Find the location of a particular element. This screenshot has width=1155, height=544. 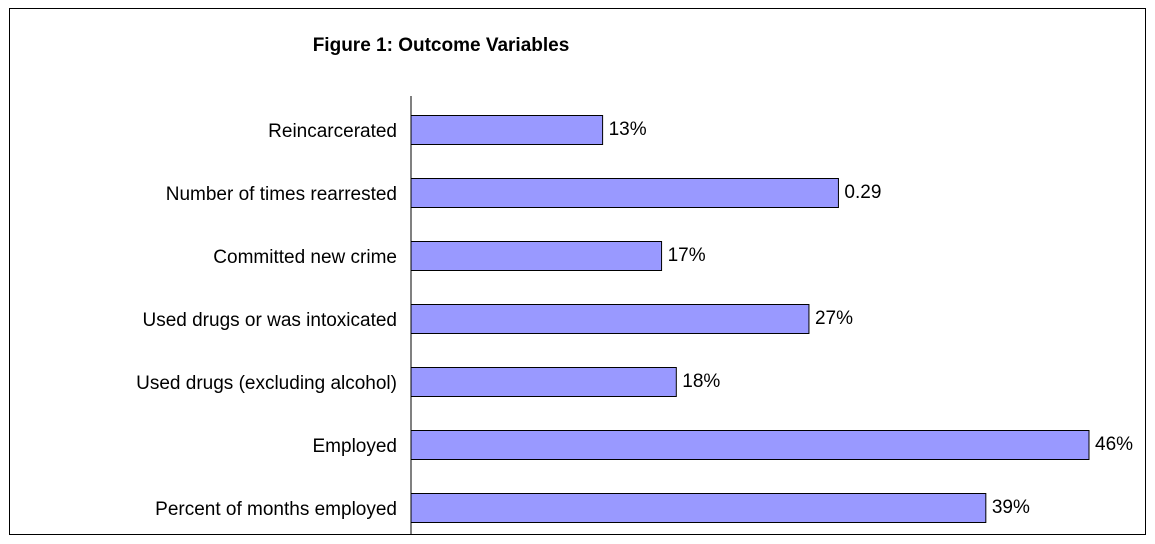

data-label: 0.29 is located at coordinates (862, 192).